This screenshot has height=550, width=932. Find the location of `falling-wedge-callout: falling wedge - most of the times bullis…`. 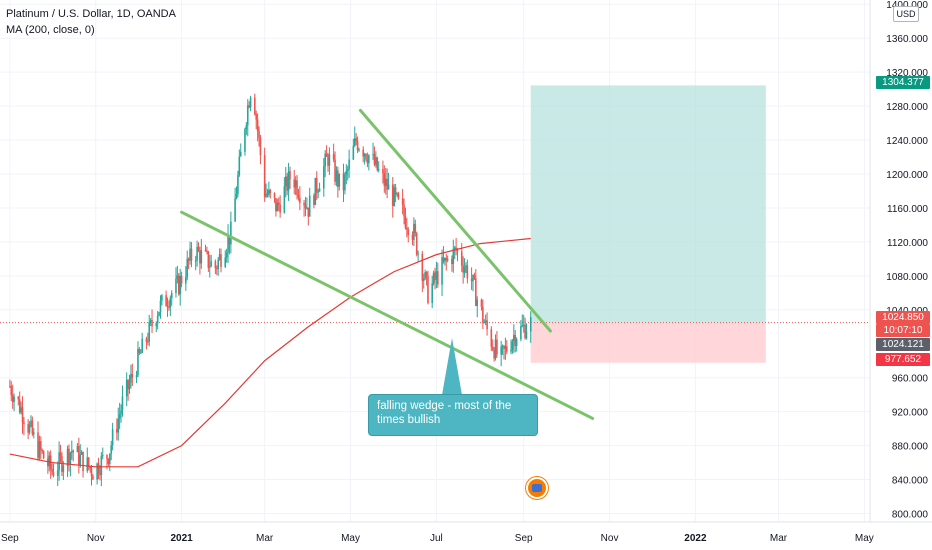

falling-wedge-callout: falling wedge - most of the times bullis… is located at coordinates (453, 415).